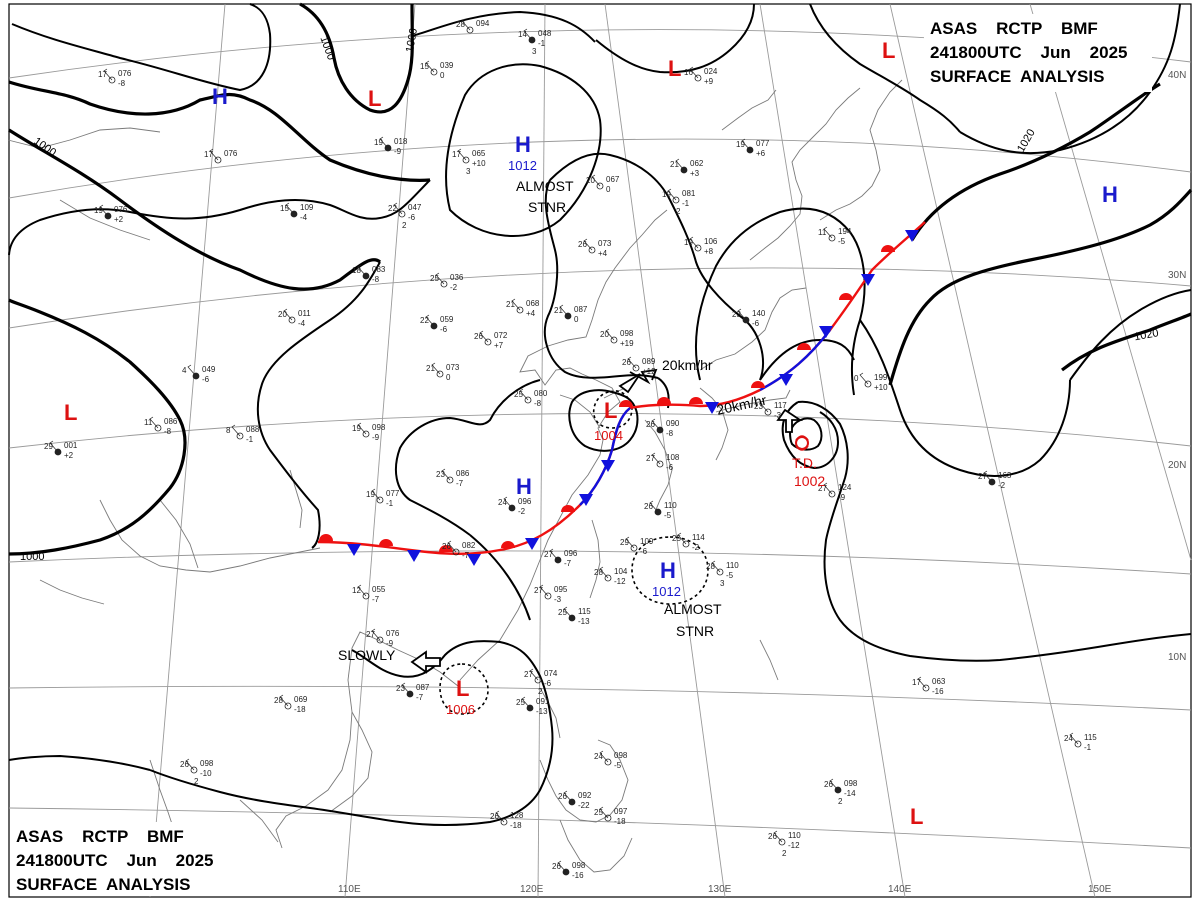 The height and width of the screenshot is (924, 1200). What do you see at coordinates (184, 370) in the screenshot?
I see `station-temperature: 4` at bounding box center [184, 370].